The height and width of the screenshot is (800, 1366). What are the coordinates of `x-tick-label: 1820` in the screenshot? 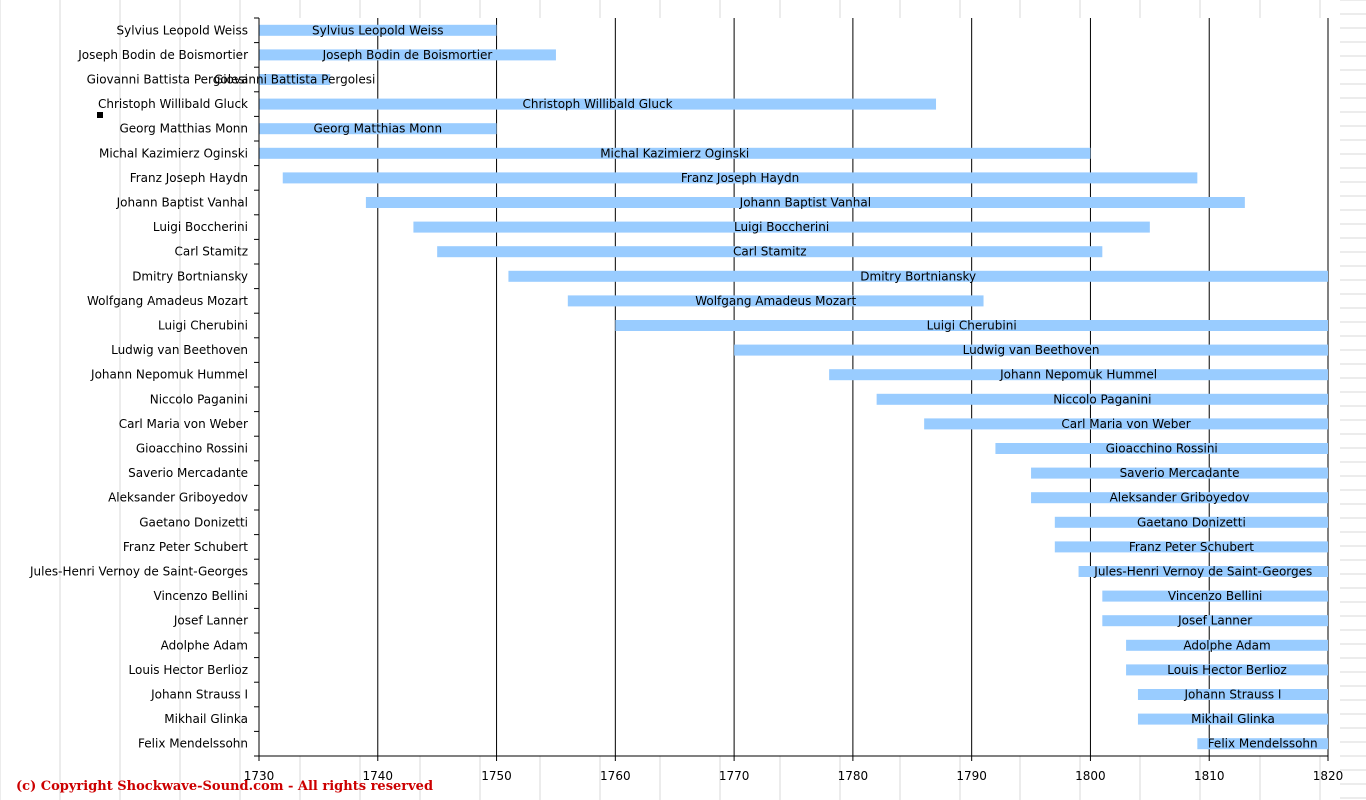 It's located at (1328, 776).